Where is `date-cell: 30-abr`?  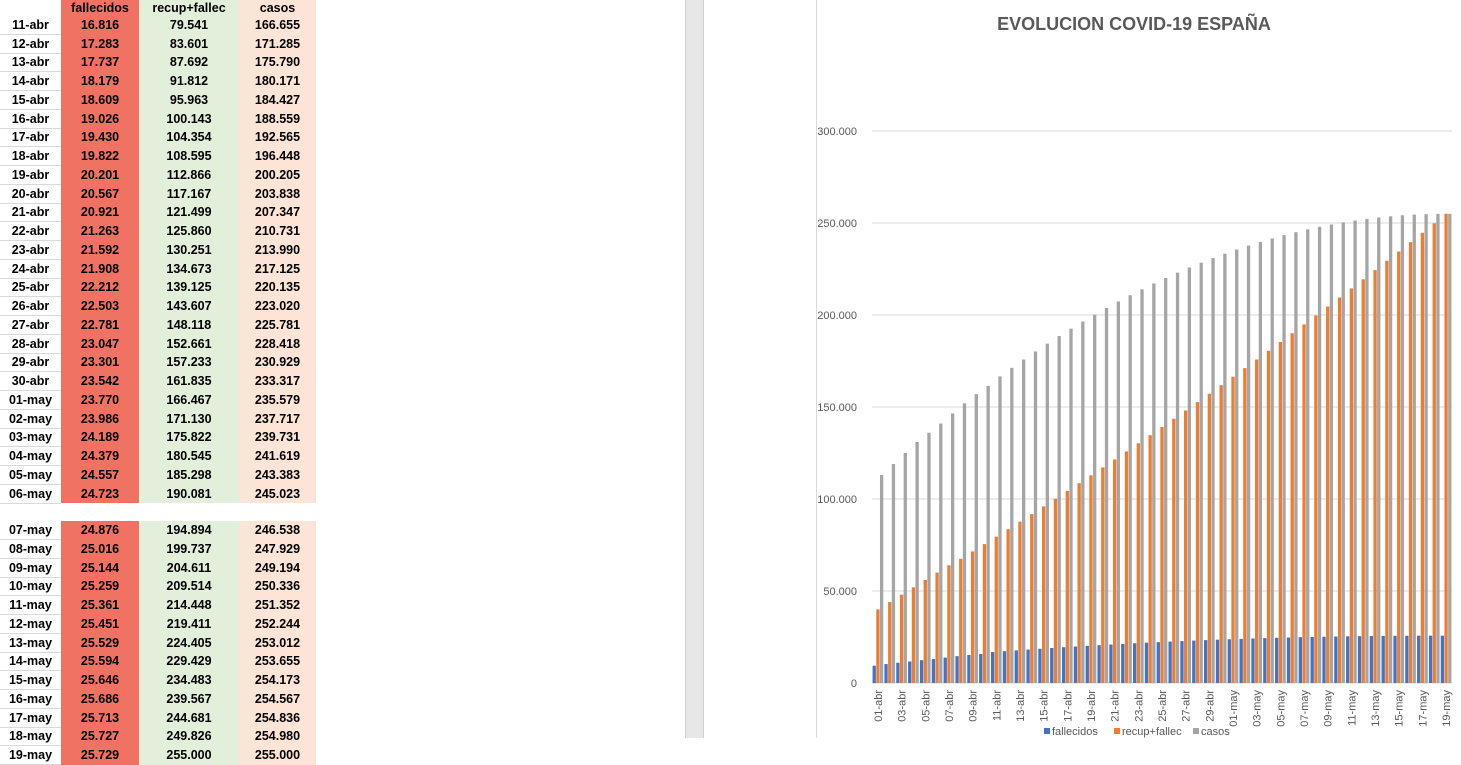
date-cell: 30-abr is located at coordinates (30, 381).